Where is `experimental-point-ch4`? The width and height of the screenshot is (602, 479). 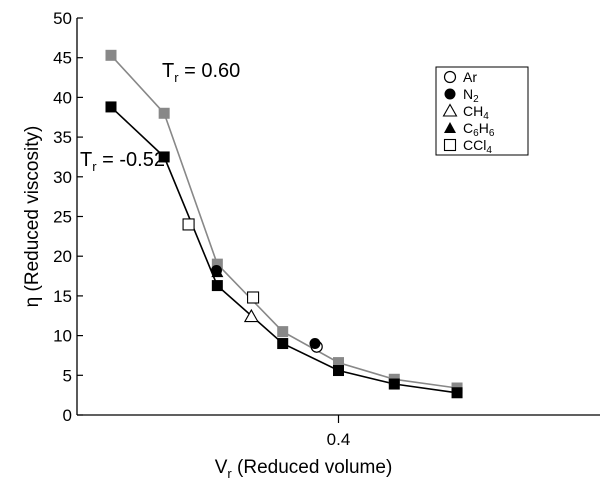
experimental-point-ch4 is located at coordinates (251, 315).